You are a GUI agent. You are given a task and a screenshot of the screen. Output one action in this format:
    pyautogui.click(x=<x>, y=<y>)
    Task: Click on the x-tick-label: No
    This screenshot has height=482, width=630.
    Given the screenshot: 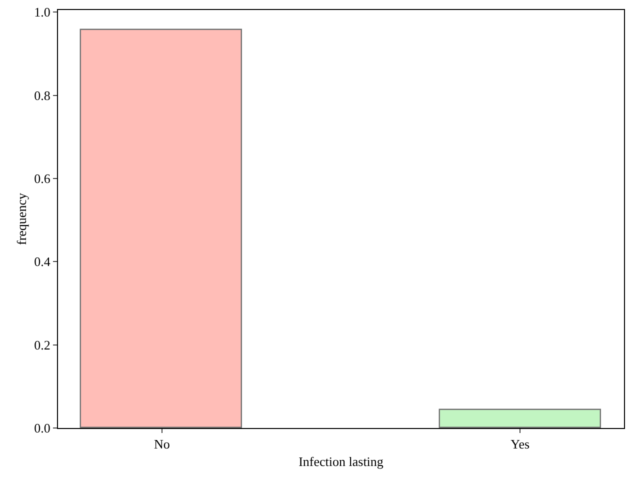 What is the action you would take?
    pyautogui.click(x=162, y=444)
    